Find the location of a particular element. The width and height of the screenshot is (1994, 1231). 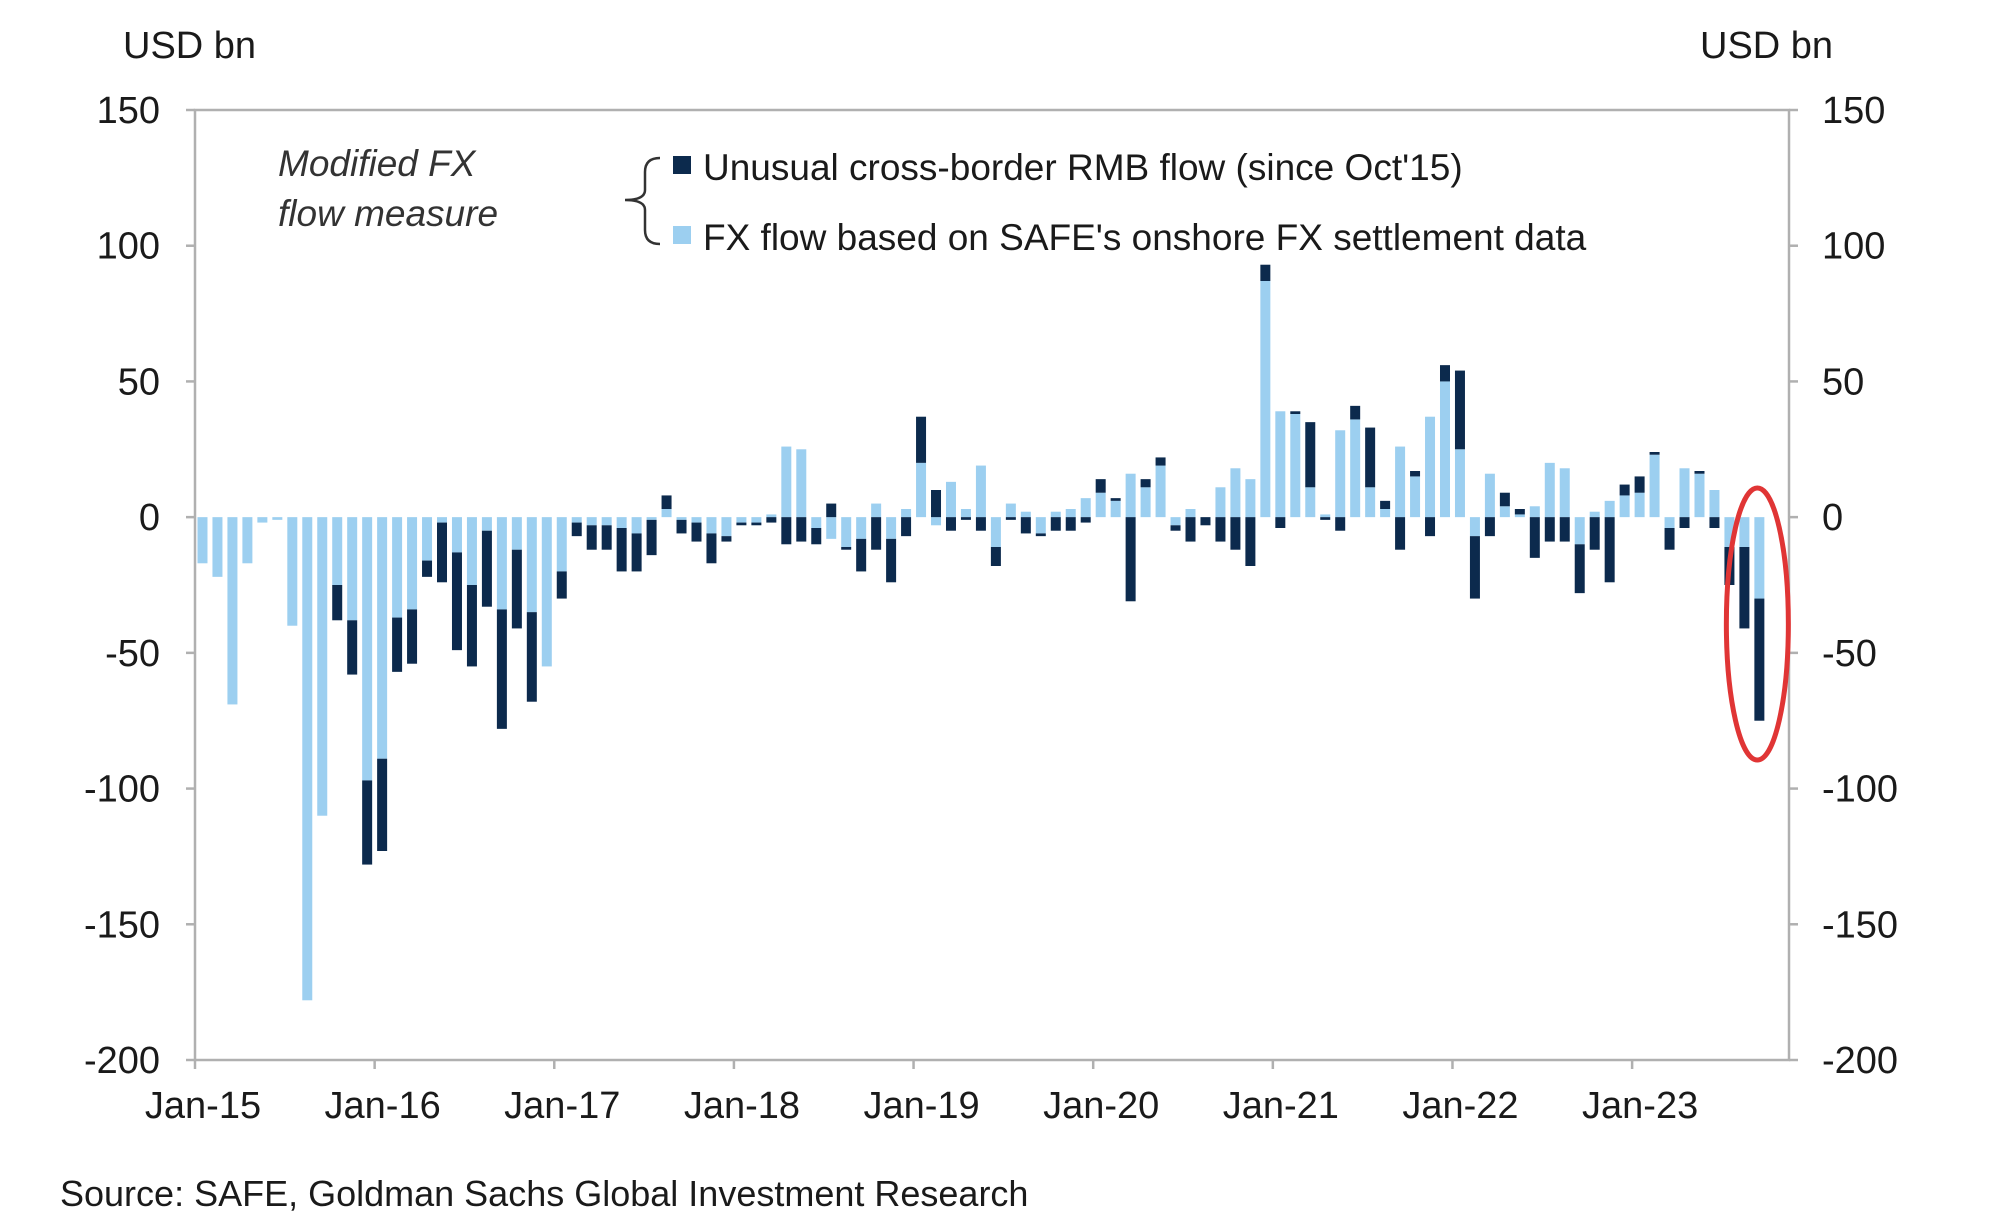

x-tick-label: Jan-15 is located at coordinates (203, 1106).